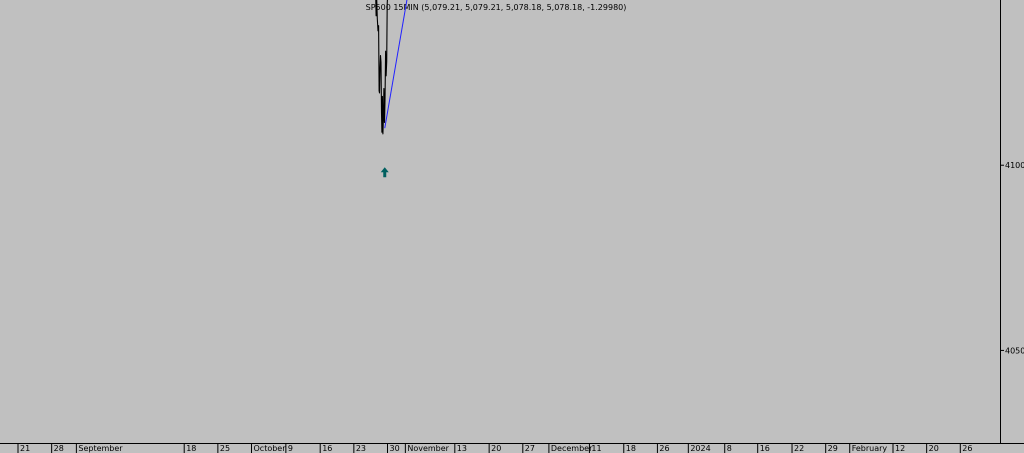  I want to click on x-tick-label: 23, so click(361, 448).